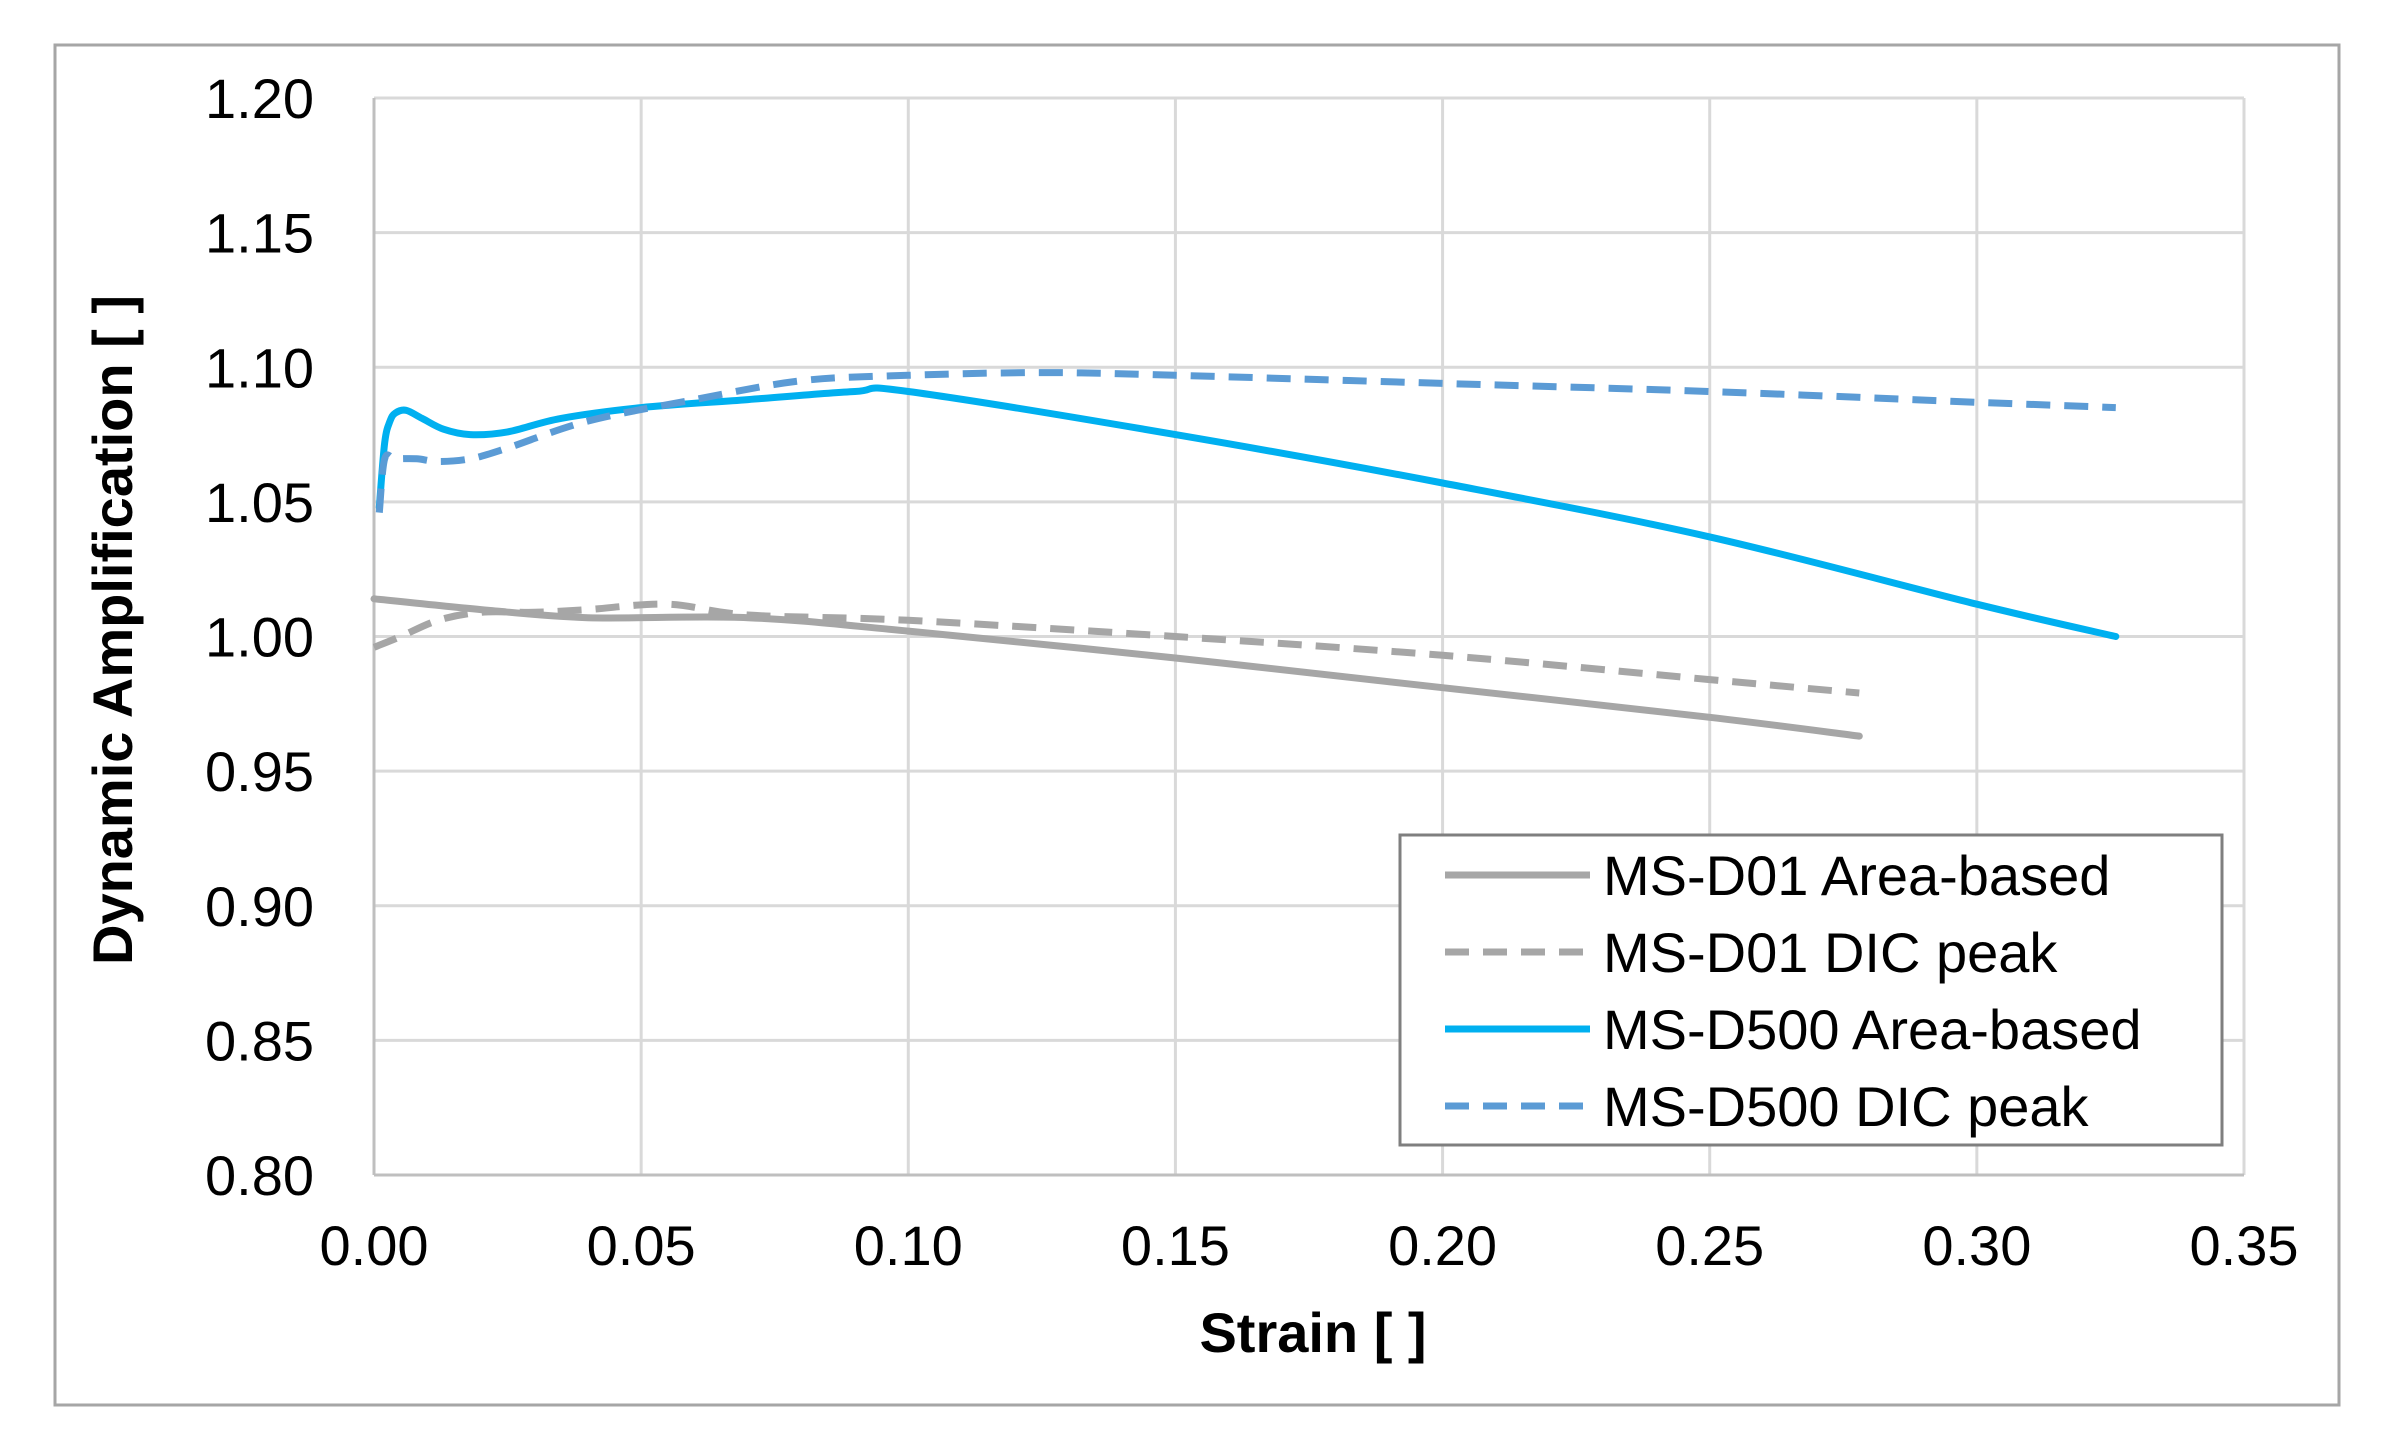 The image size is (2389, 1455). What do you see at coordinates (1846, 1106) in the screenshot?
I see `legend-label-ms-d500-dic-peak: MS-D500 DIC peak` at bounding box center [1846, 1106].